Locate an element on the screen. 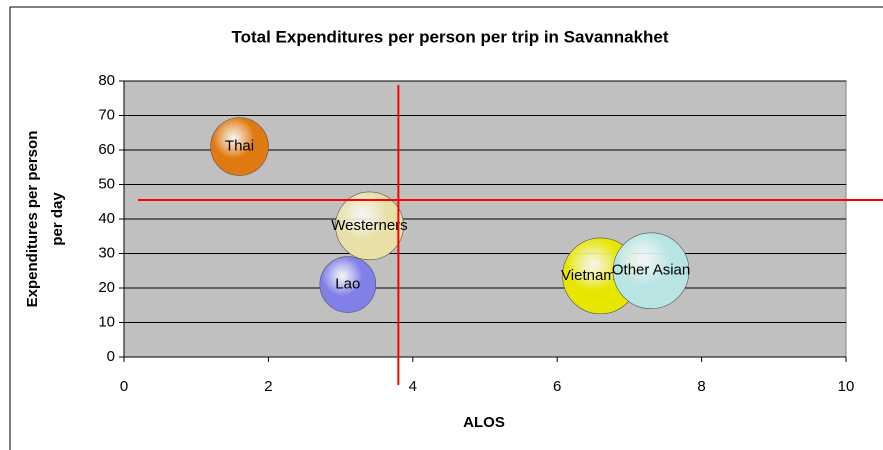  x-tick-label: 6 is located at coordinates (557, 386).